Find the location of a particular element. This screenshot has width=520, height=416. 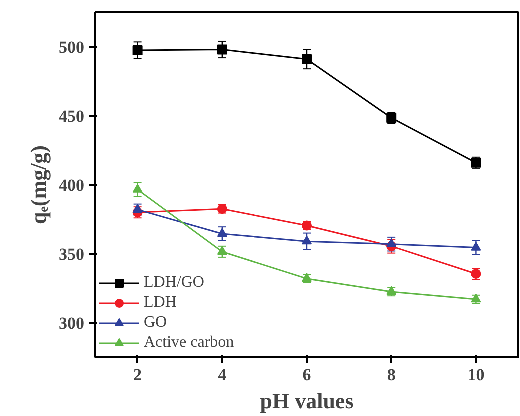

x-tick-label: 8 is located at coordinates (391, 375).